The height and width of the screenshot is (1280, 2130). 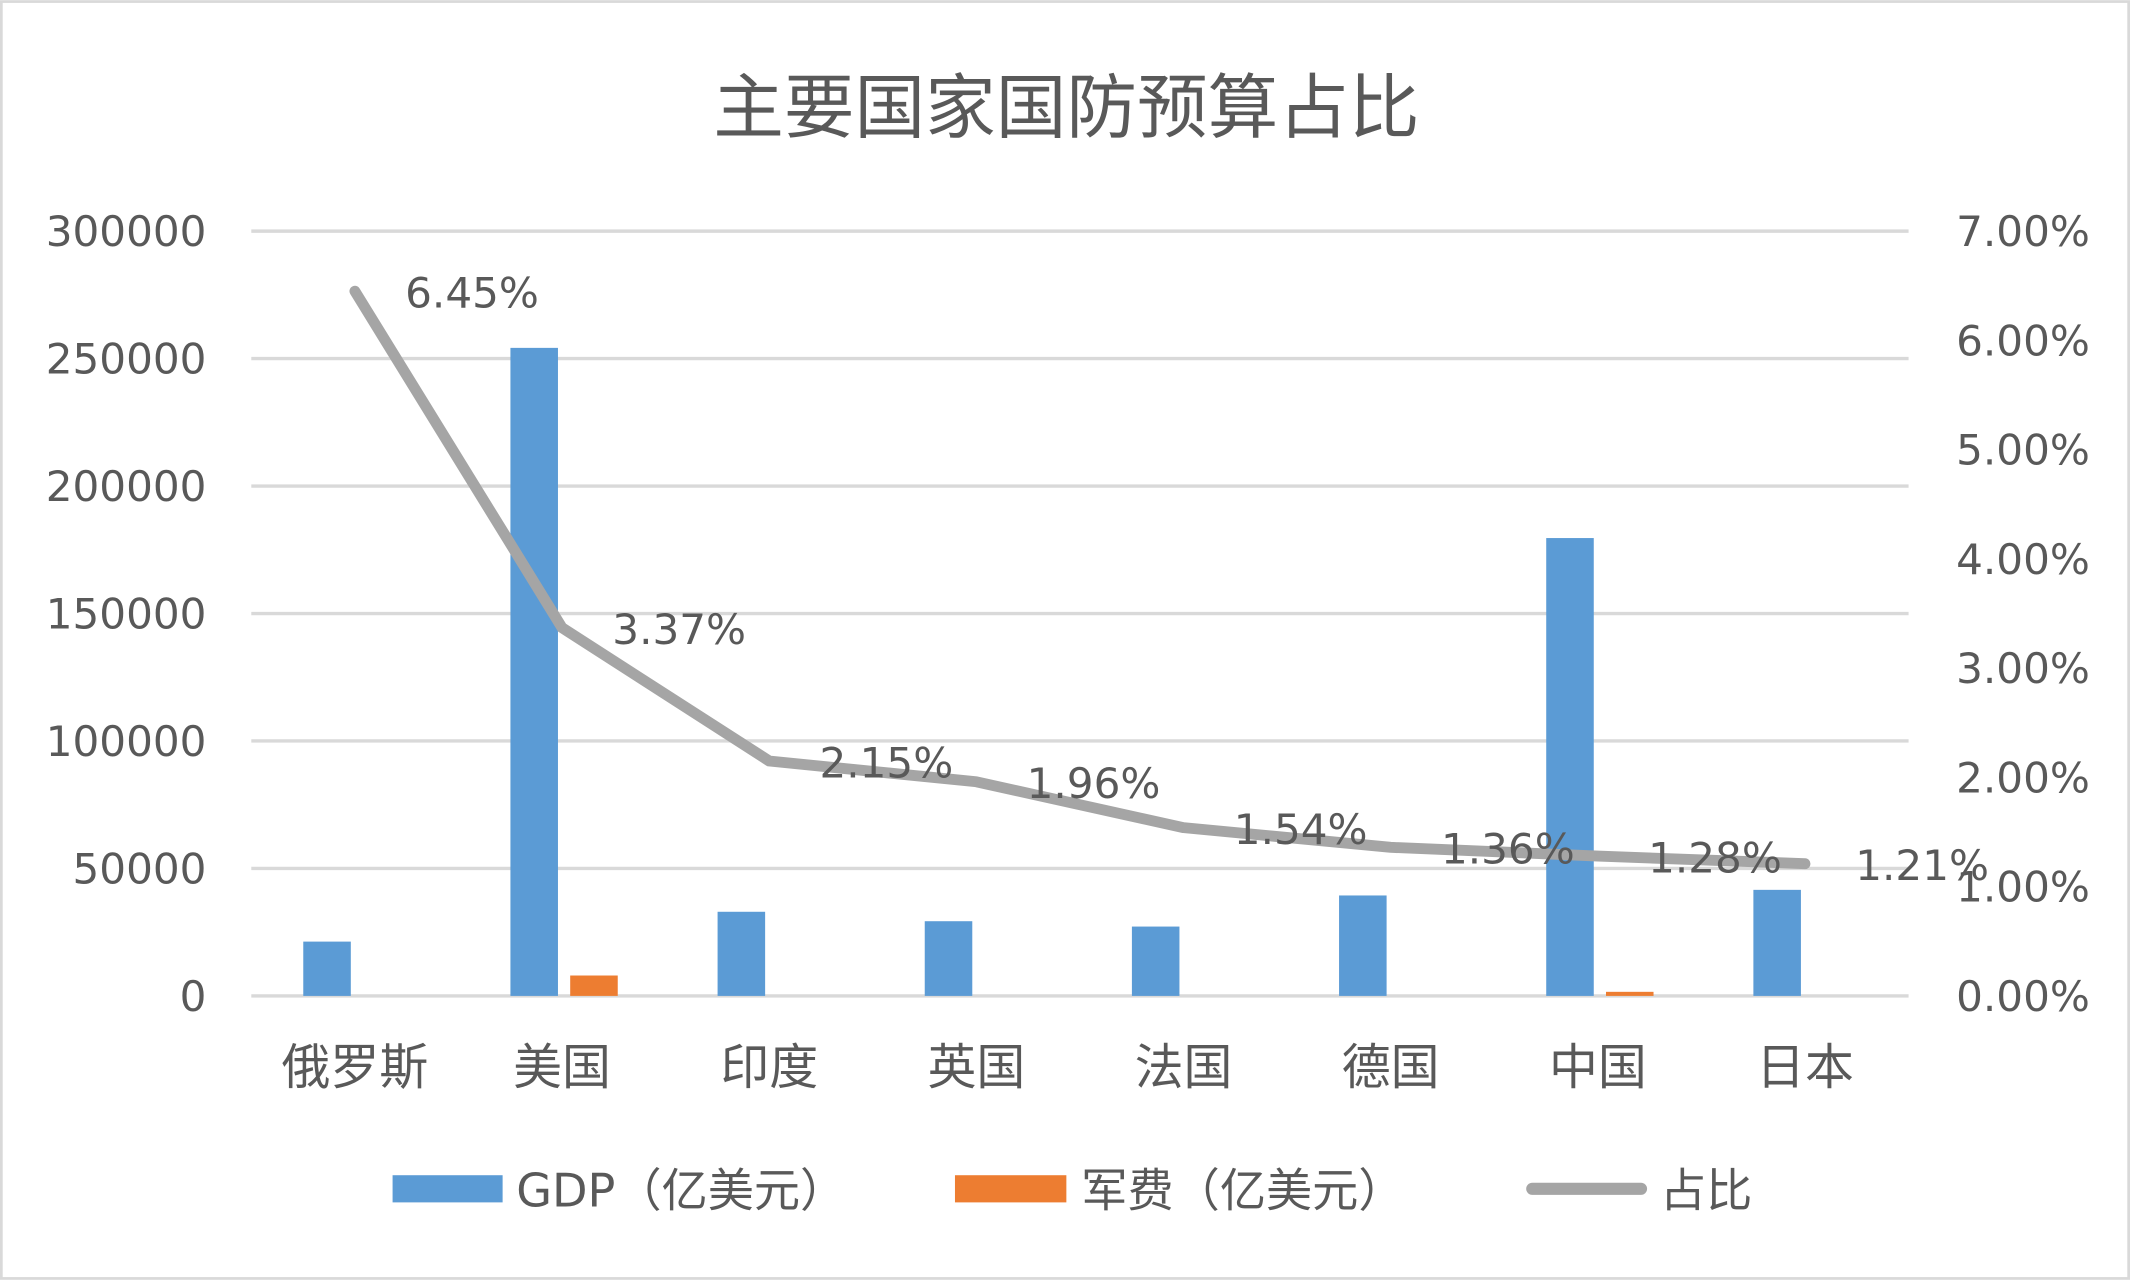 I want to click on legend-label-gdp: GDP（亿美元）, so click(x=681, y=1190).